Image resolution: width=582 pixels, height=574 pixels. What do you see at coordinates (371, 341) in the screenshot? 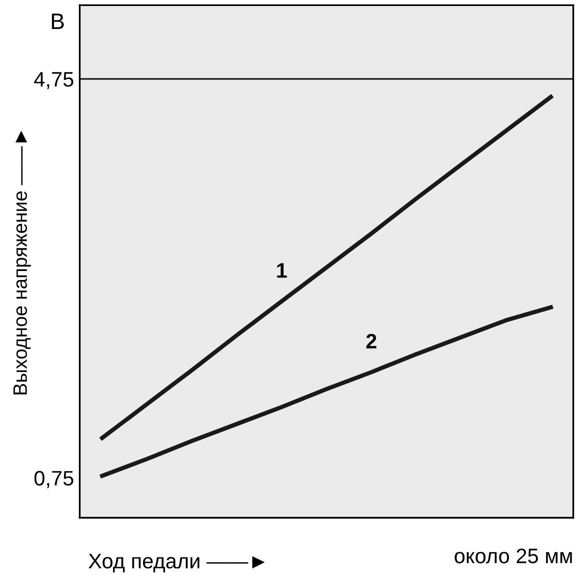
I see `series-label: 2` at bounding box center [371, 341].